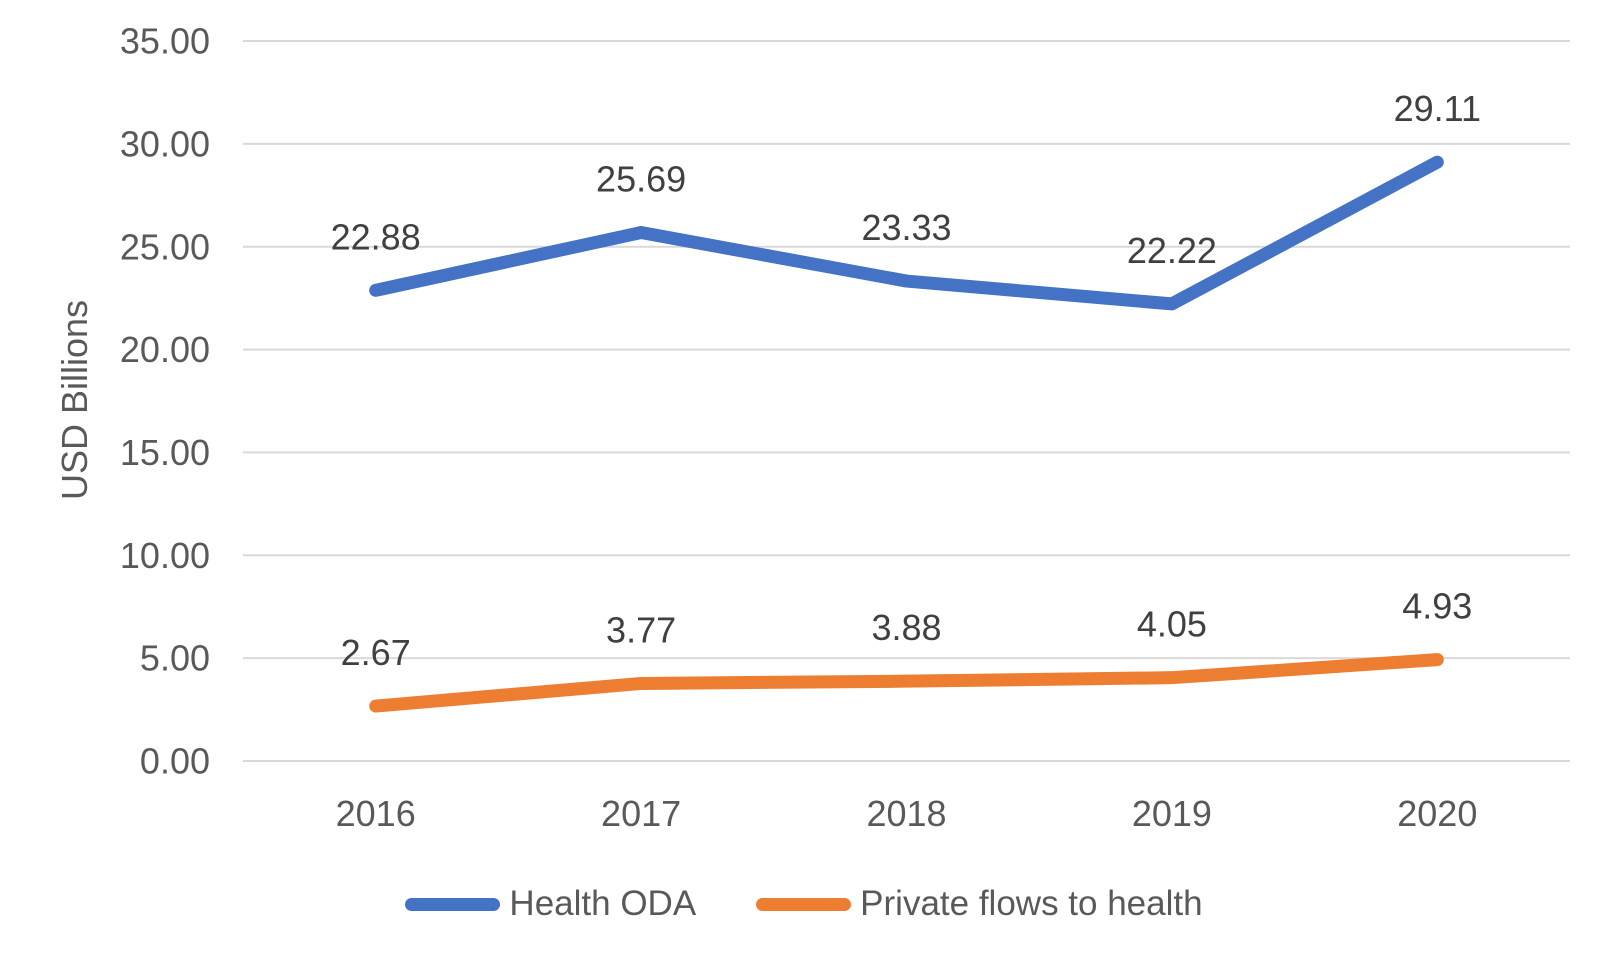  I want to click on legend-label: Private flows to health, so click(1031, 903).